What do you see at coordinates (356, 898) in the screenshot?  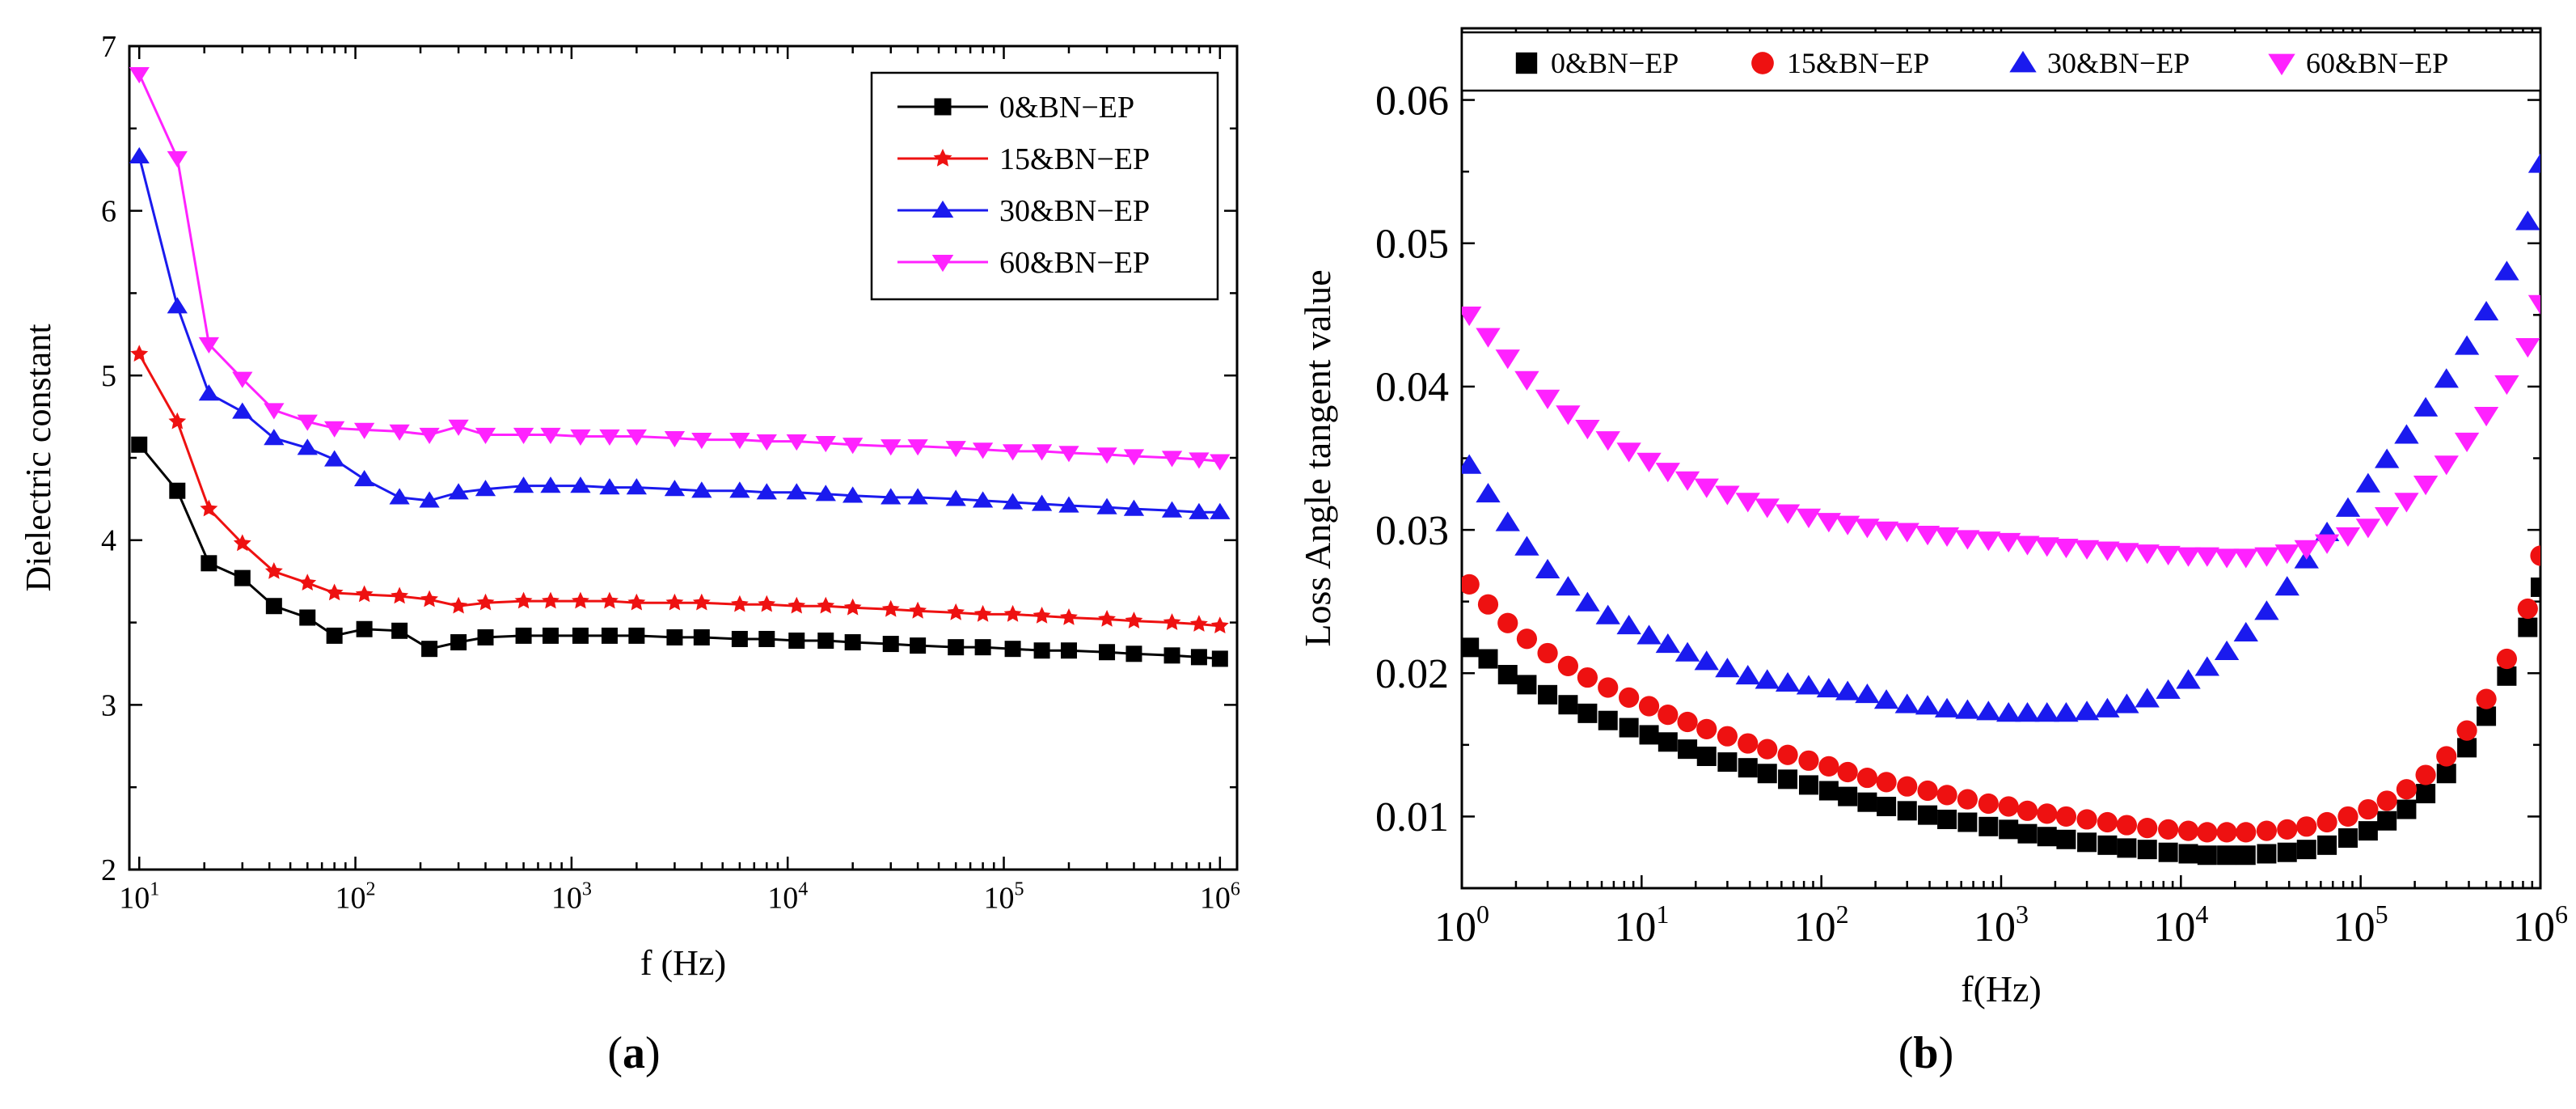 I see `x-tick-label: 10²` at bounding box center [356, 898].